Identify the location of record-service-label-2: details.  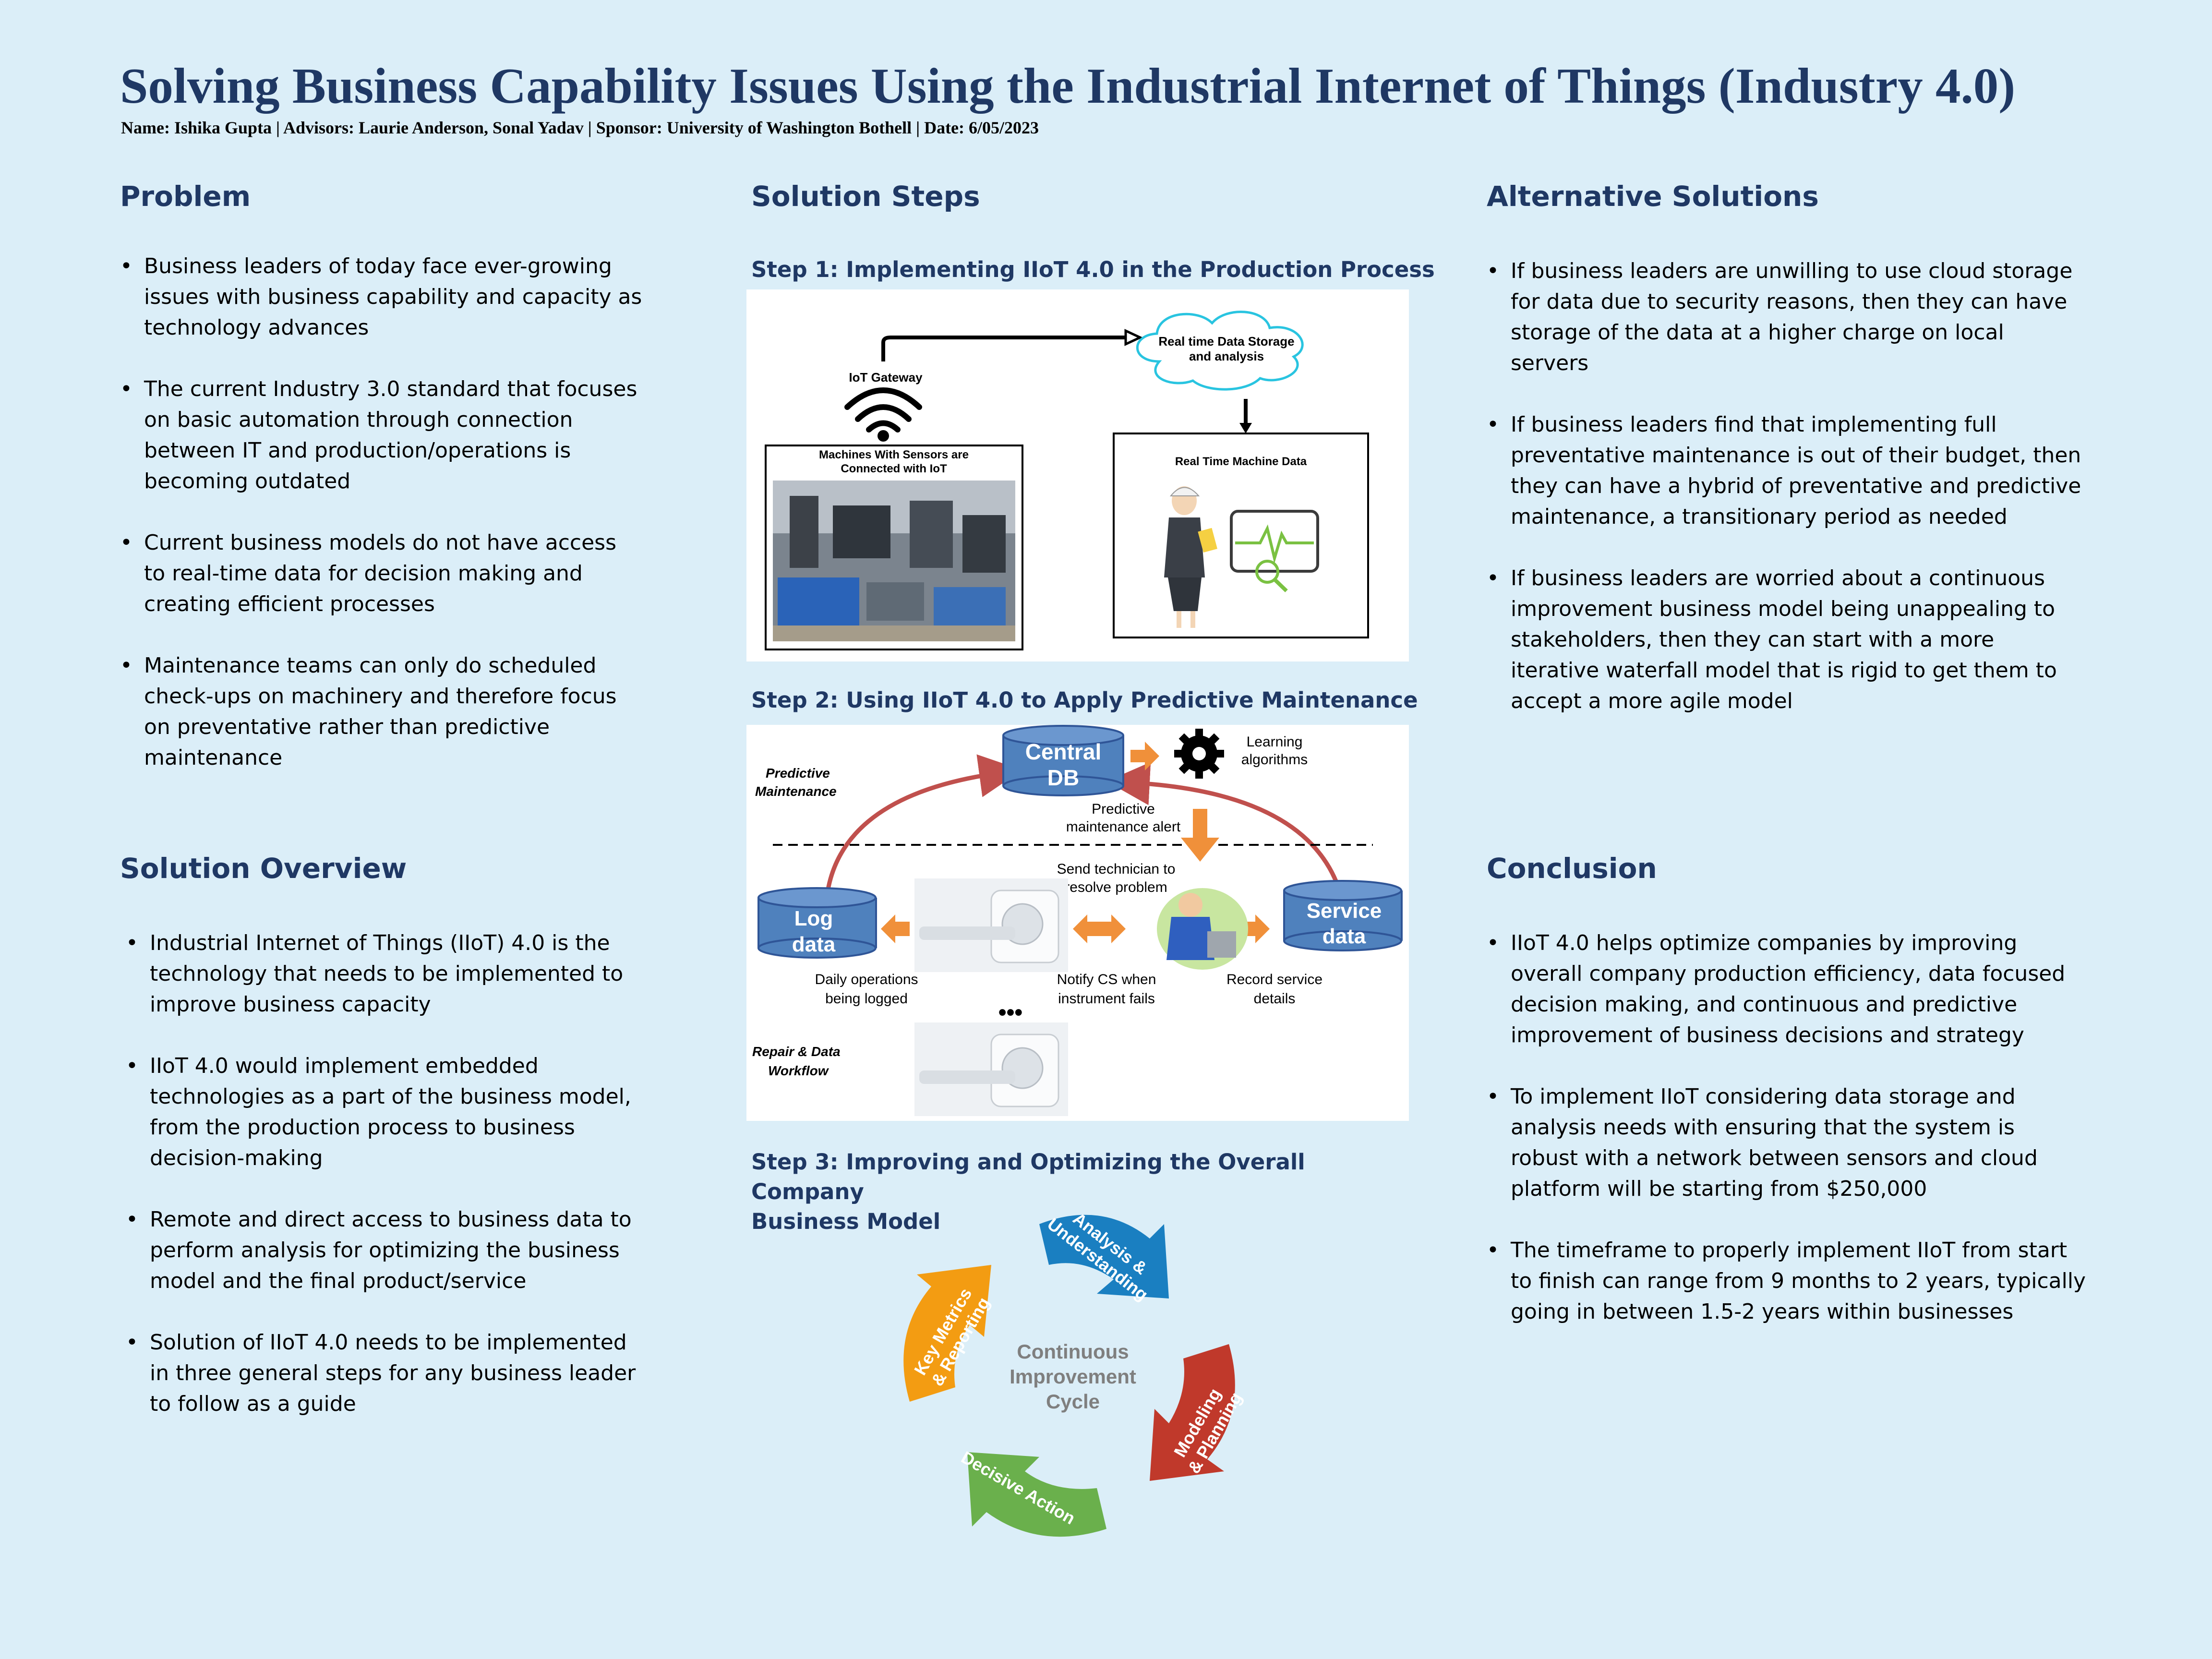
(1275, 999).